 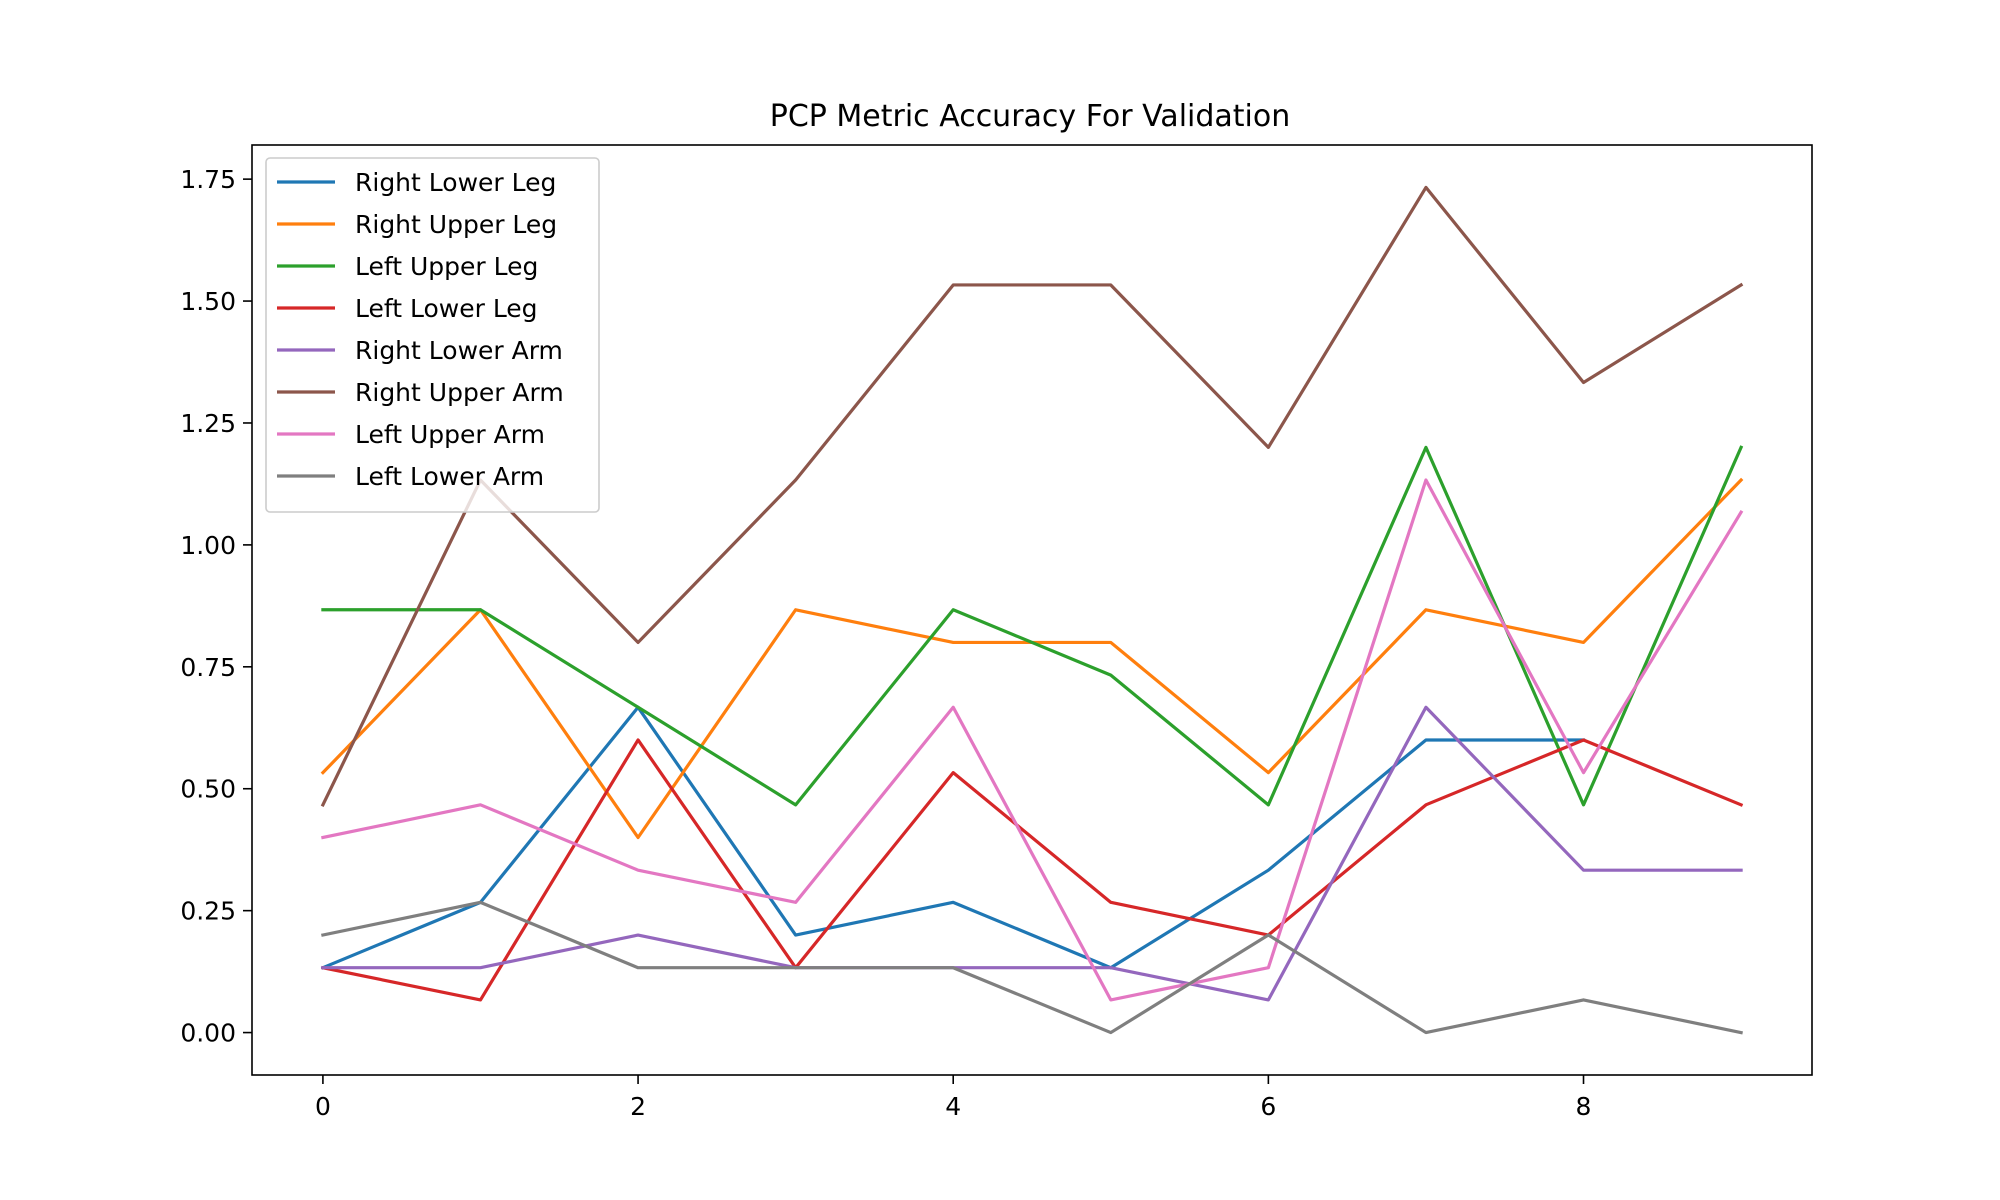 What do you see at coordinates (953, 837) in the screenshot?
I see `series-line-right-lower-leg` at bounding box center [953, 837].